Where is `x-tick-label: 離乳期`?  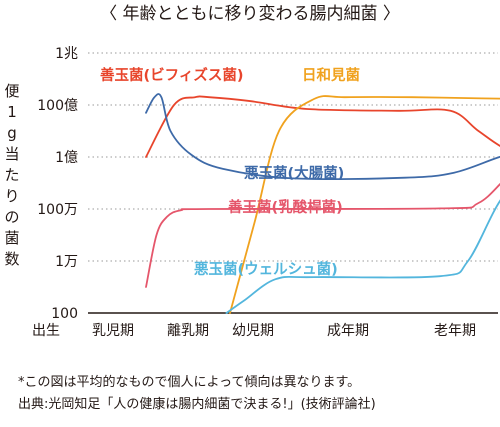 x-tick-label: 離乳期 is located at coordinates (188, 330).